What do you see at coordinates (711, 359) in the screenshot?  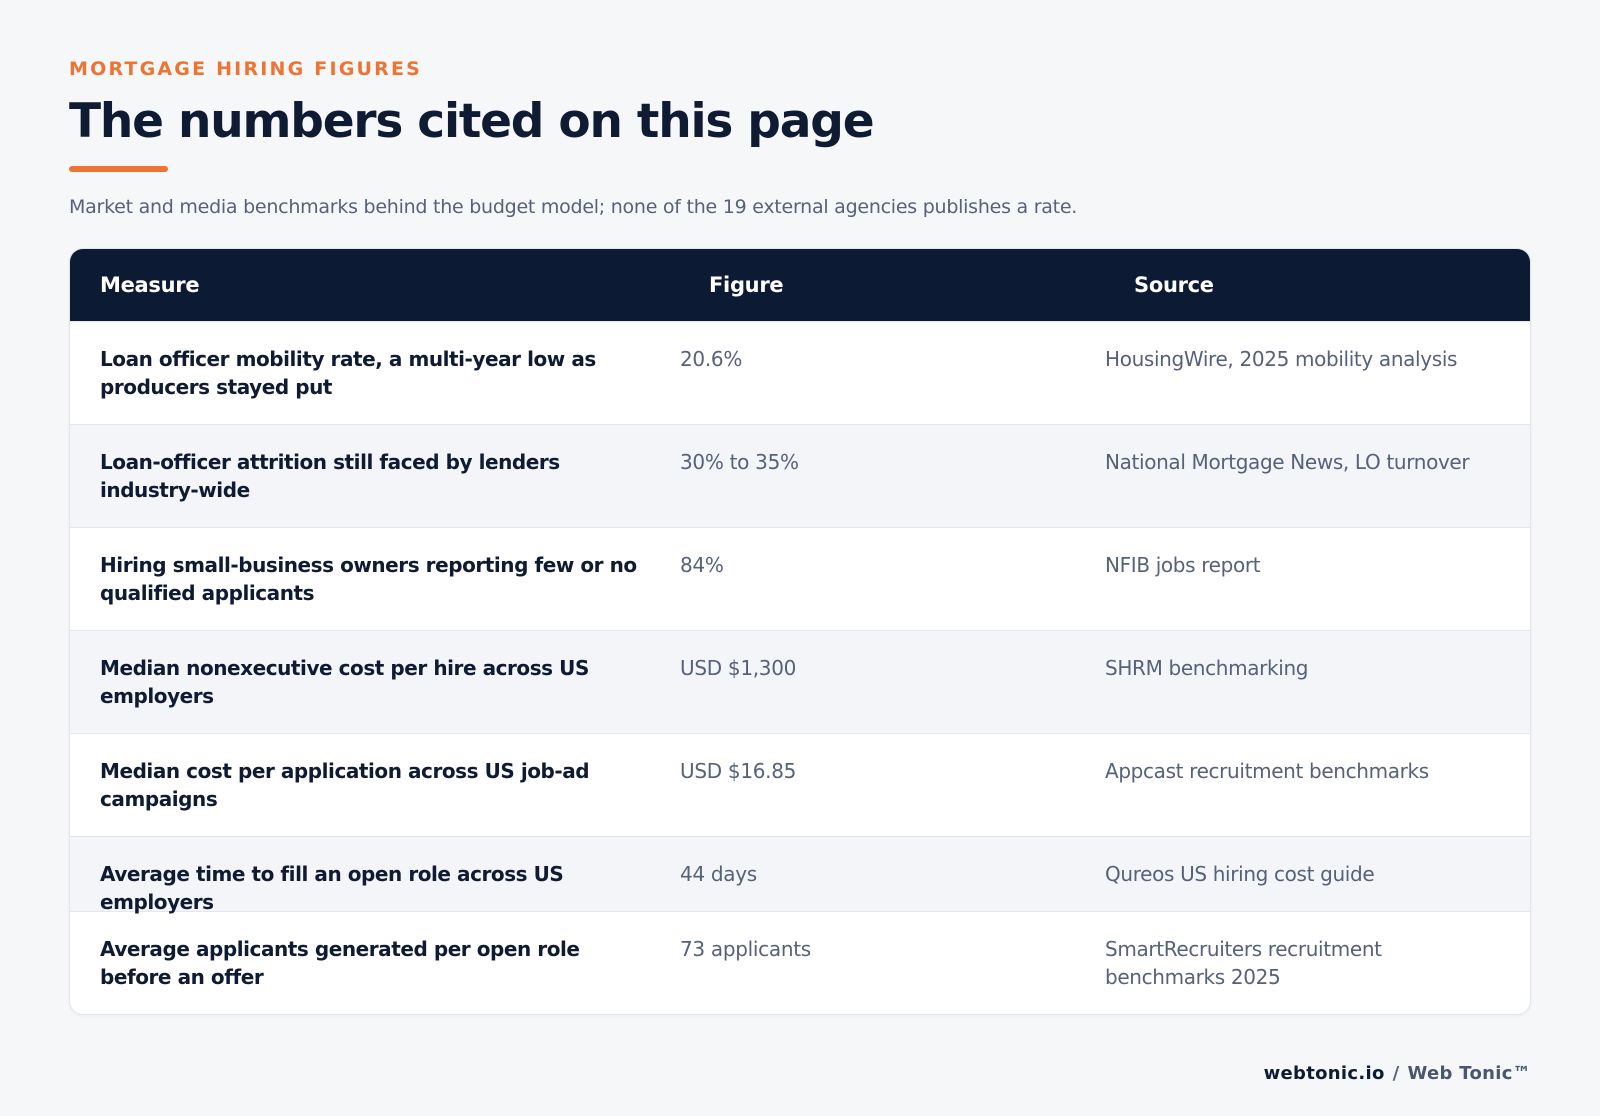 I see `figure-cell: 20.6%` at bounding box center [711, 359].